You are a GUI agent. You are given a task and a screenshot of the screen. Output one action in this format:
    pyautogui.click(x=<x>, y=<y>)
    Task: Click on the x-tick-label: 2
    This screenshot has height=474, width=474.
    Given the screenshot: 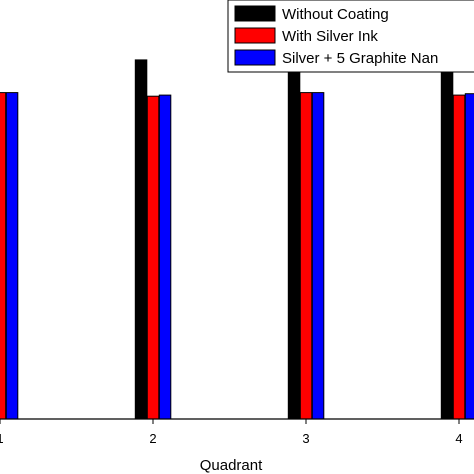 What is the action you would take?
    pyautogui.click(x=152, y=438)
    